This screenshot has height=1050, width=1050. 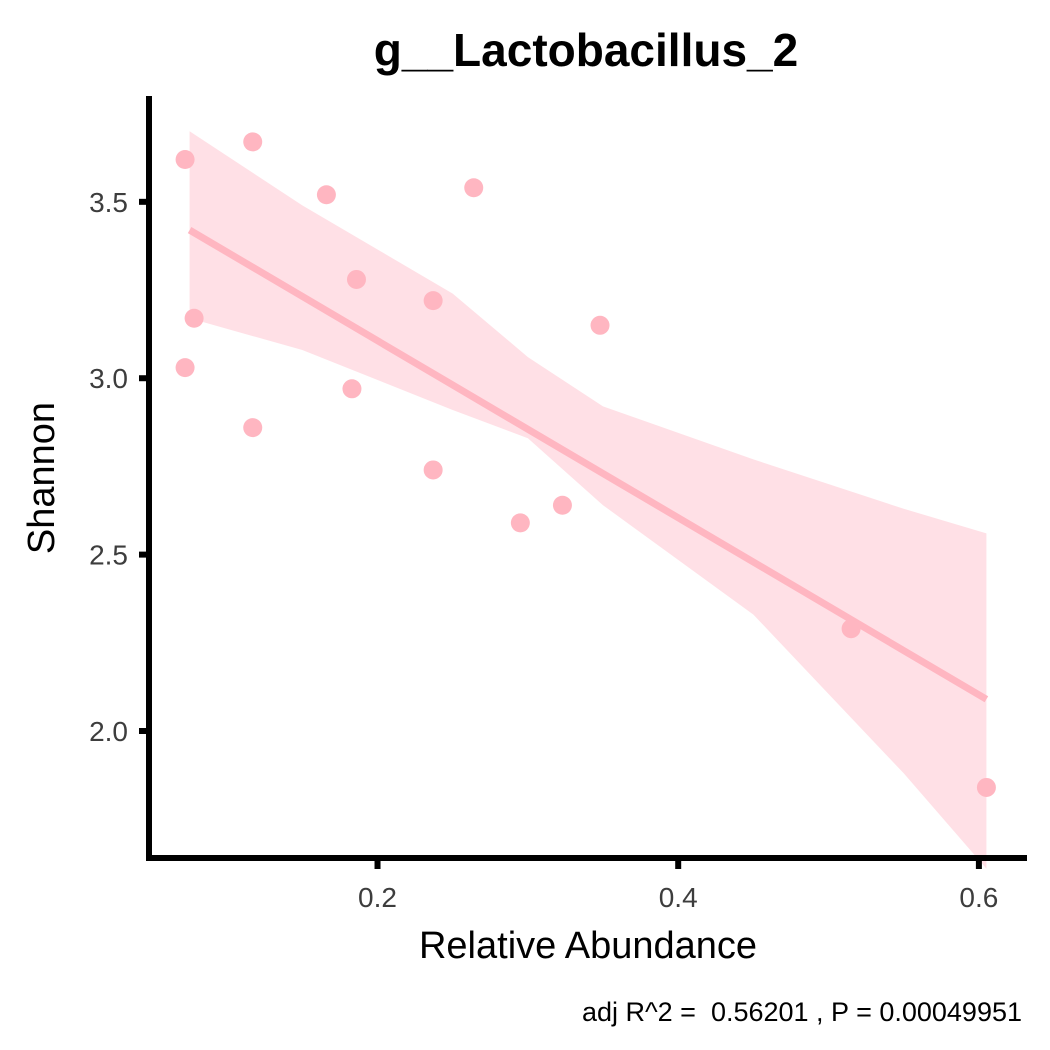 I want to click on x-axis-ticks: 0.2 0.4 0.6, so click(x=678, y=885).